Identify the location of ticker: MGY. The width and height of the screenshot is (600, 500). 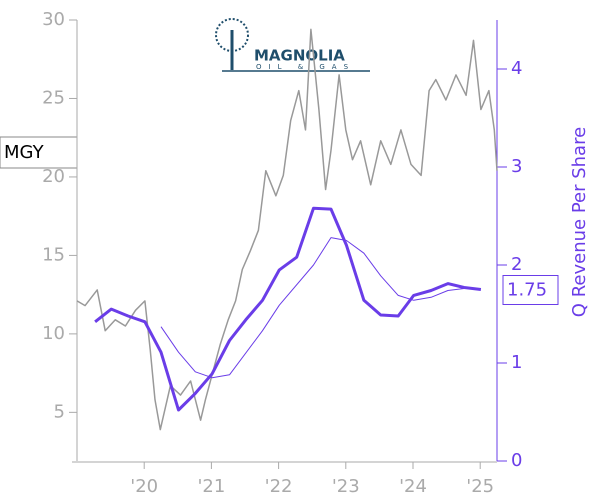
(24, 152).